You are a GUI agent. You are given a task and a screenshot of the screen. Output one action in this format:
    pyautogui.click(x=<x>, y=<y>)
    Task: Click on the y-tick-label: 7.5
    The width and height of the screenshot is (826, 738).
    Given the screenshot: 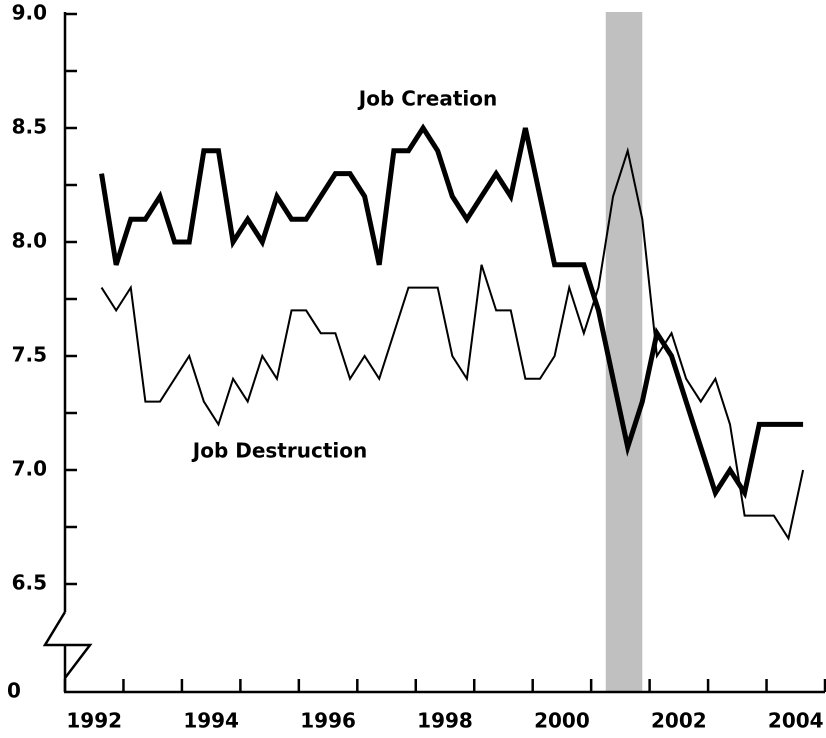 What is the action you would take?
    pyautogui.click(x=29, y=355)
    